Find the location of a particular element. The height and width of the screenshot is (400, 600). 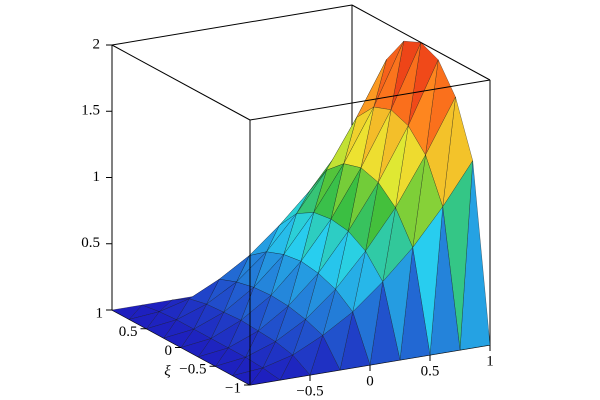

z-tick-label: 1 is located at coordinates (97, 177).